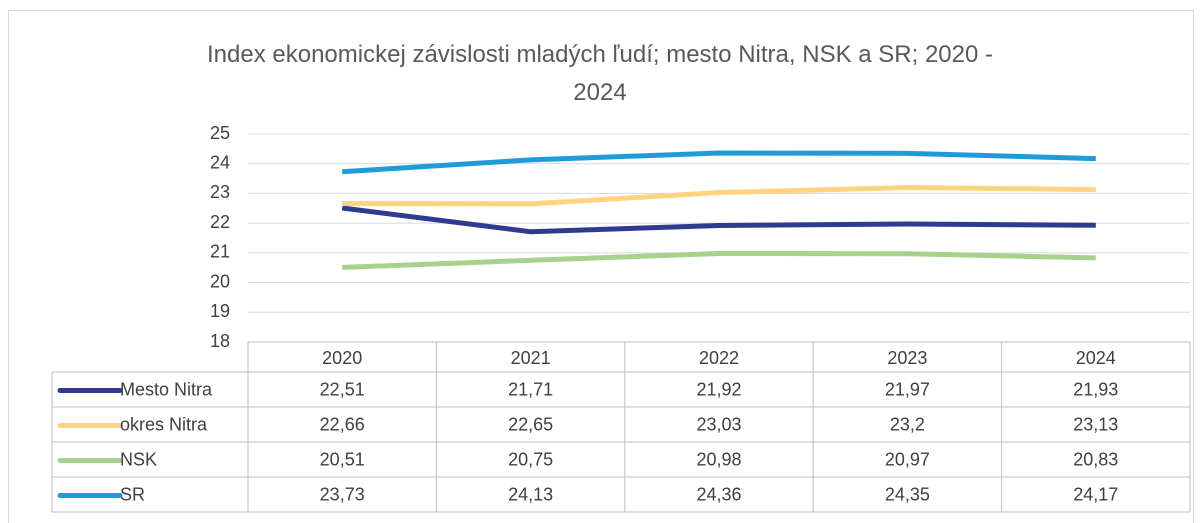 The width and height of the screenshot is (1200, 523). I want to click on legend-label: NSK, so click(138, 459).